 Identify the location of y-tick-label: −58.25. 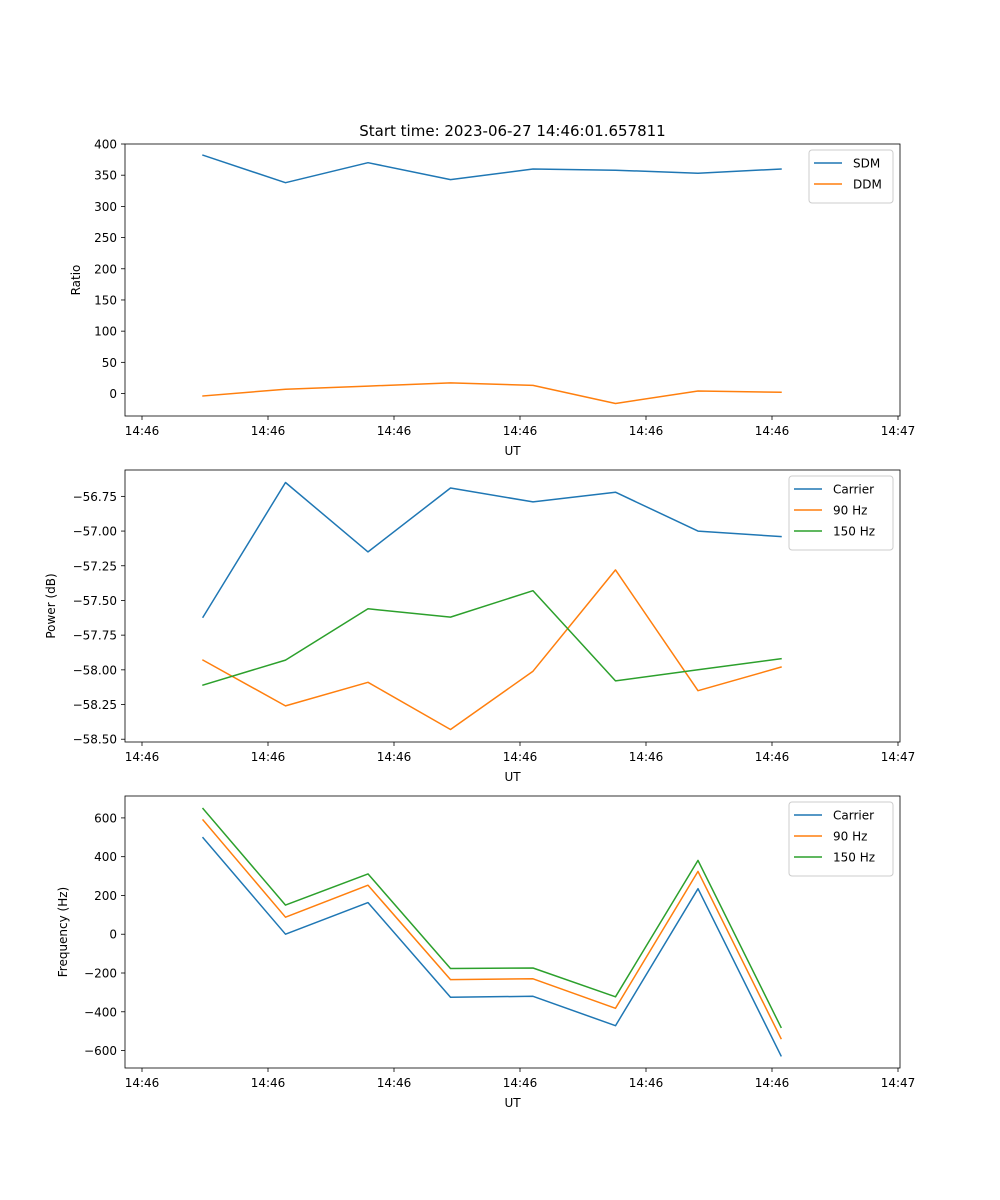
(95, 705).